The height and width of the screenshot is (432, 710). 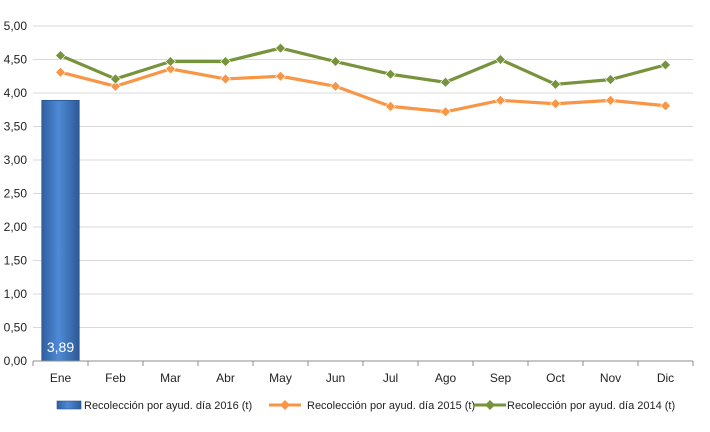 I want to click on x-tick-label: Ene, so click(x=61, y=378).